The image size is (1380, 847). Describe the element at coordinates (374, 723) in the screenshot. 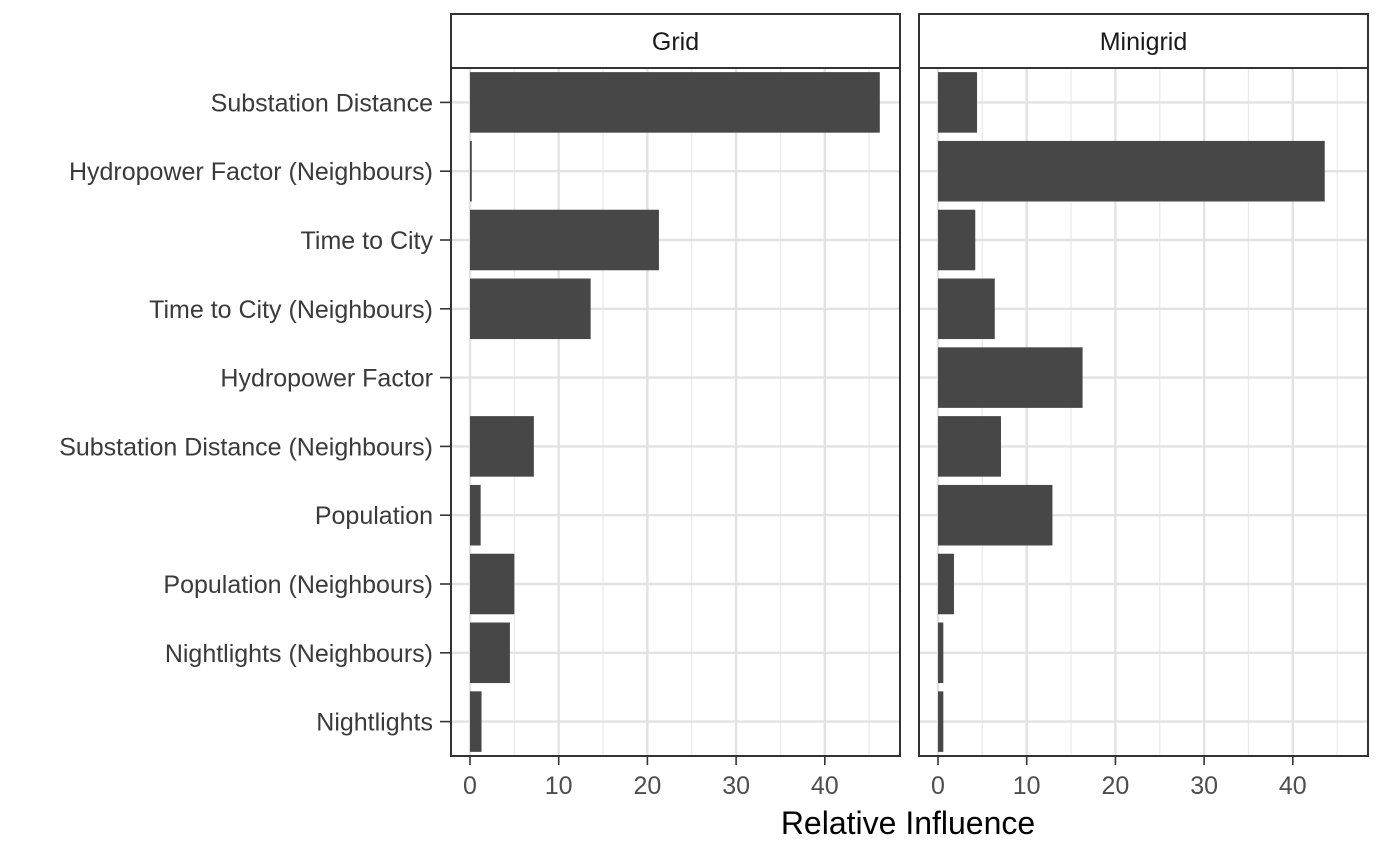

I see `y-tick-label: Nightlights` at that location.